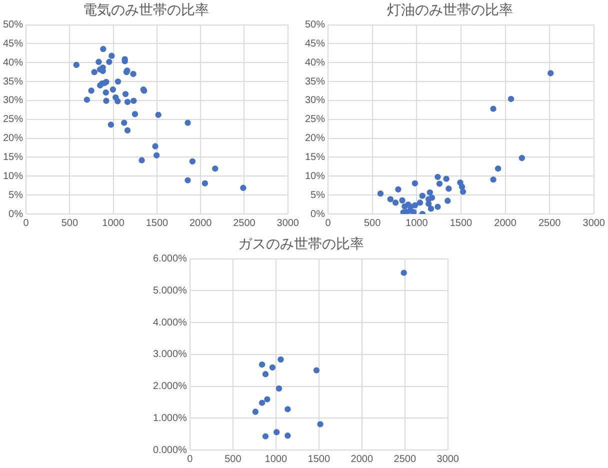  I want to click on y-tick-label: 4.000%, so click(170, 322).